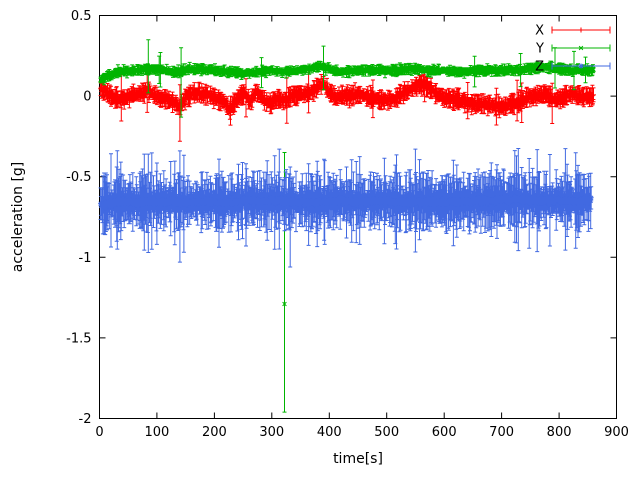  I want to click on legend-entry-Y: Y, so click(573, 49).